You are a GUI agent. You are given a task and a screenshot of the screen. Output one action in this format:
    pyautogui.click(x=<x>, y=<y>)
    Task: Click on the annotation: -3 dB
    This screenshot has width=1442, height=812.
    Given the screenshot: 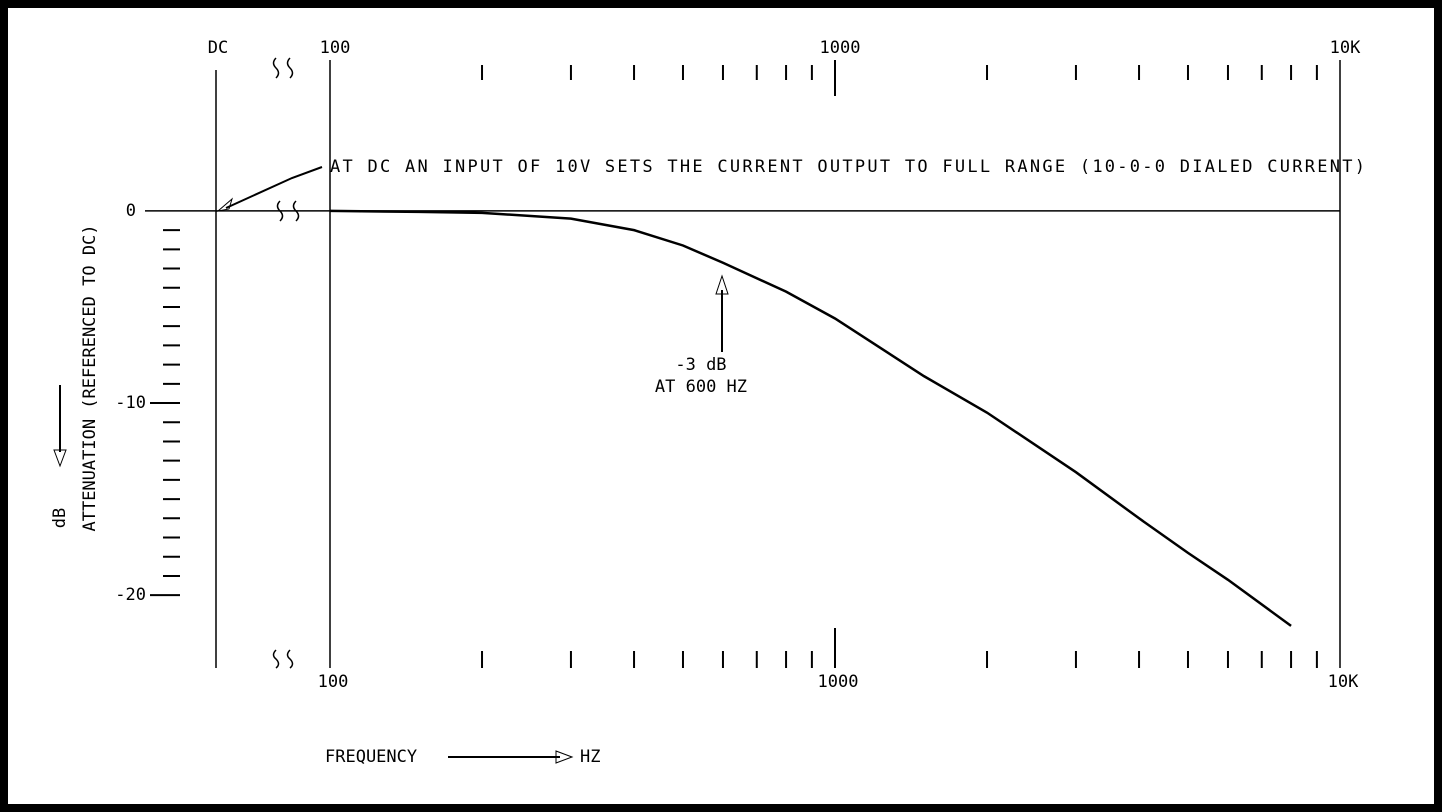 What is the action you would take?
    pyautogui.click(x=700, y=365)
    